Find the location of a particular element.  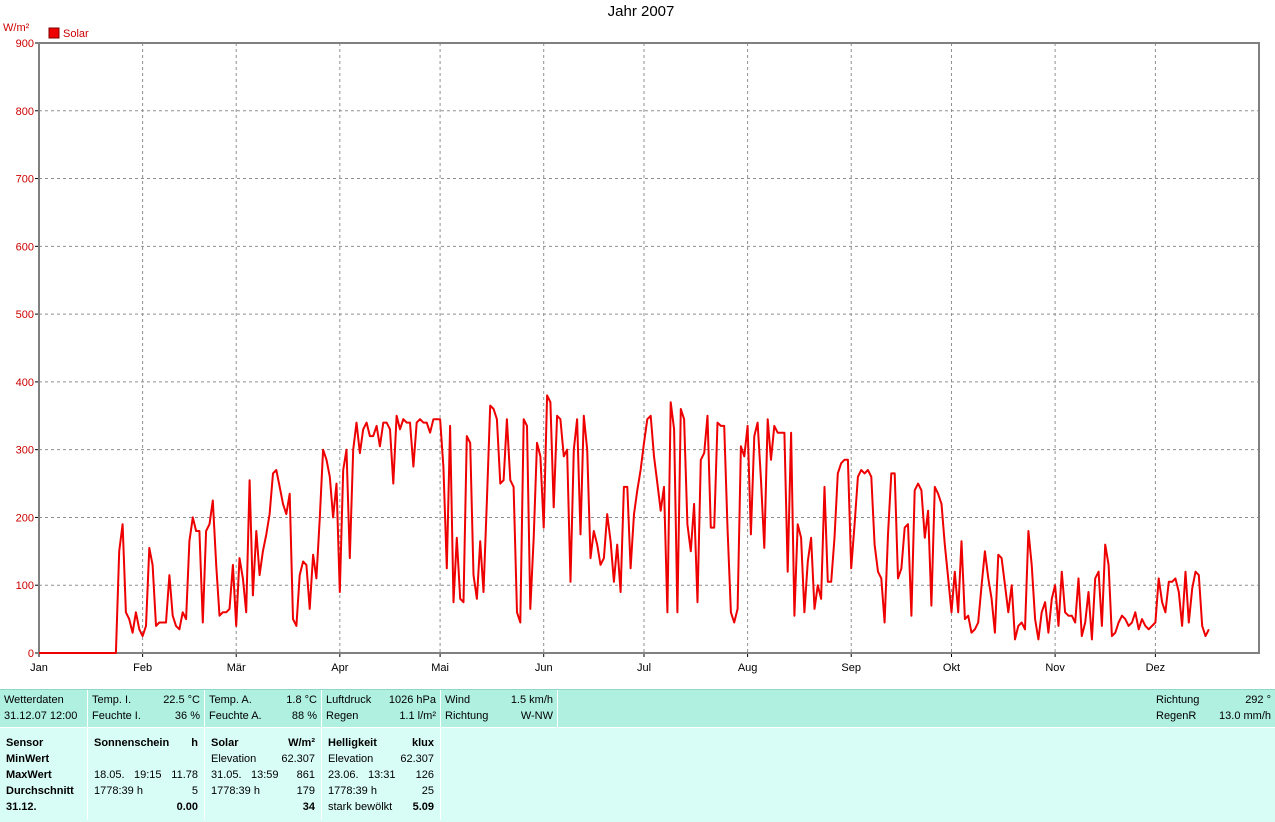

y-axis-unit: W/m² is located at coordinates (16, 28).